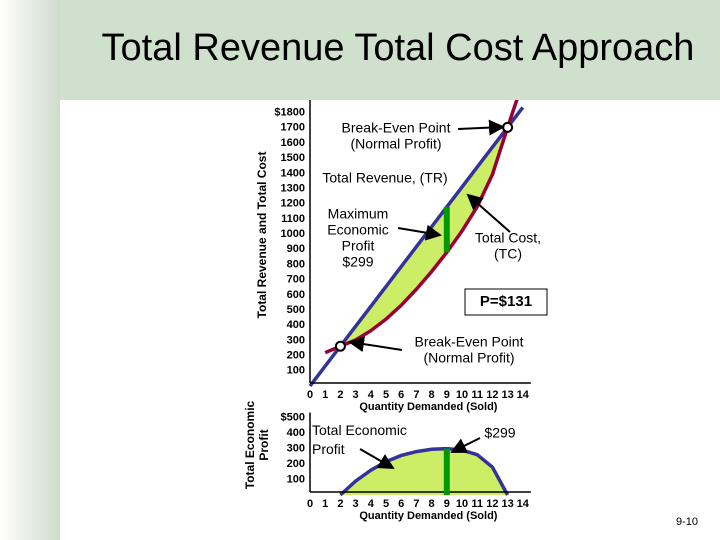 Image resolution: width=720 pixels, height=540 pixels. Describe the element at coordinates (293, 188) in the screenshot. I see `y-tick-label: 1300` at that location.